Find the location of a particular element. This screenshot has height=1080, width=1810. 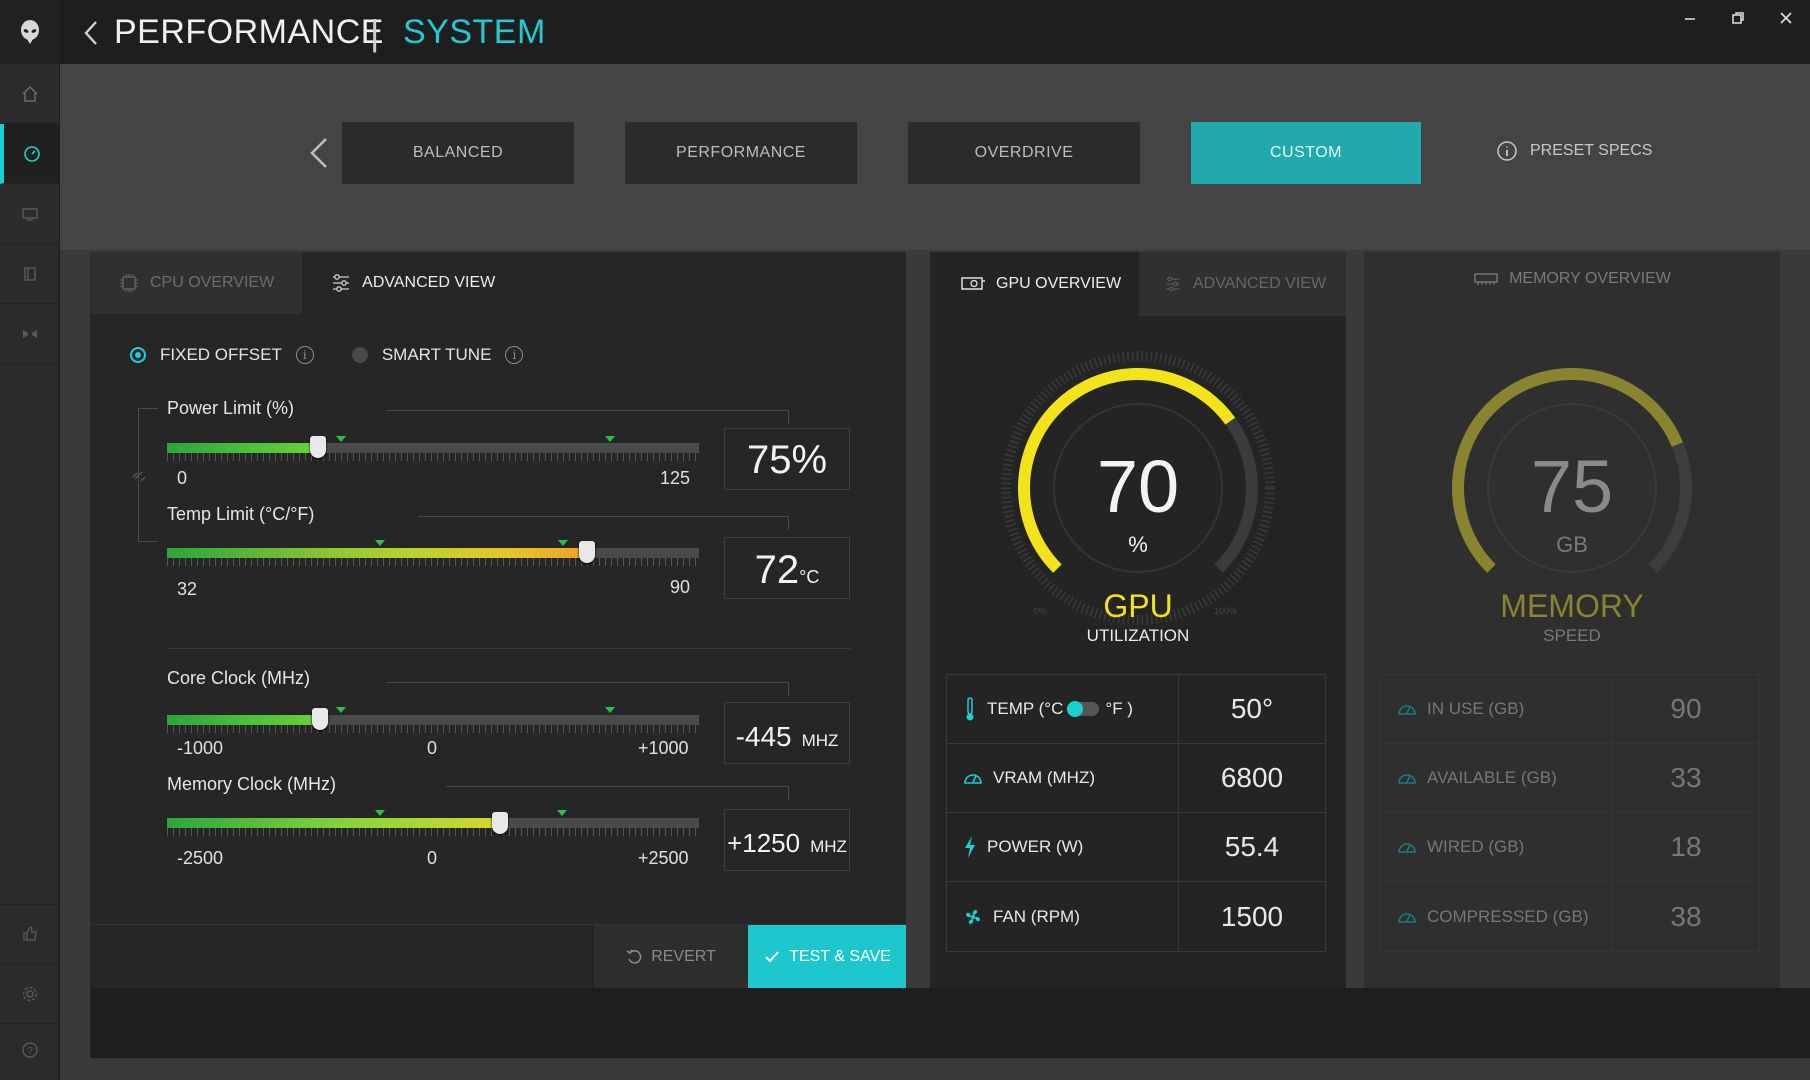

sidebar-item-feedback is located at coordinates (30, 934).